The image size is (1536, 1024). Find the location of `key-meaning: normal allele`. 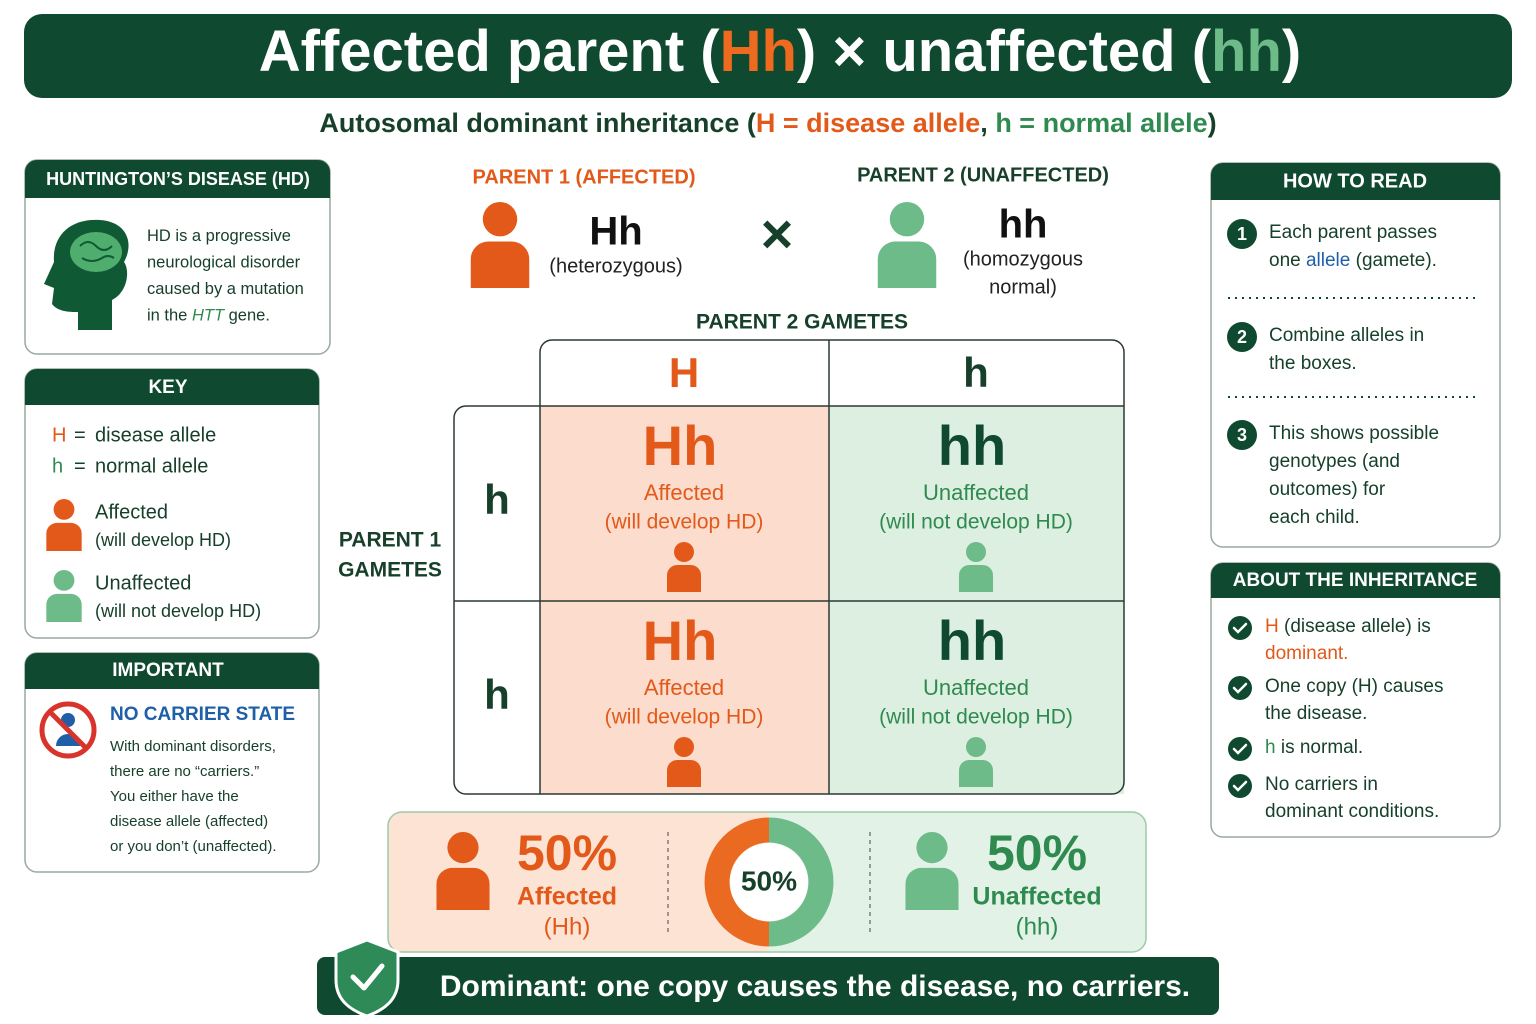

key-meaning: normal allele is located at coordinates (151, 466).